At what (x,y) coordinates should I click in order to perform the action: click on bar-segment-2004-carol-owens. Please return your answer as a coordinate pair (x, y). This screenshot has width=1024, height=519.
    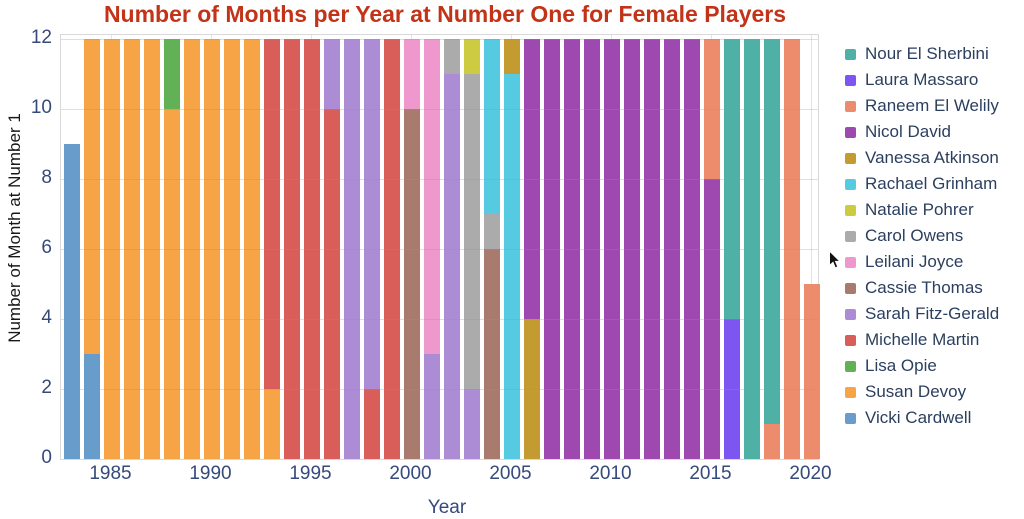
    Looking at the image, I should click on (491, 231).